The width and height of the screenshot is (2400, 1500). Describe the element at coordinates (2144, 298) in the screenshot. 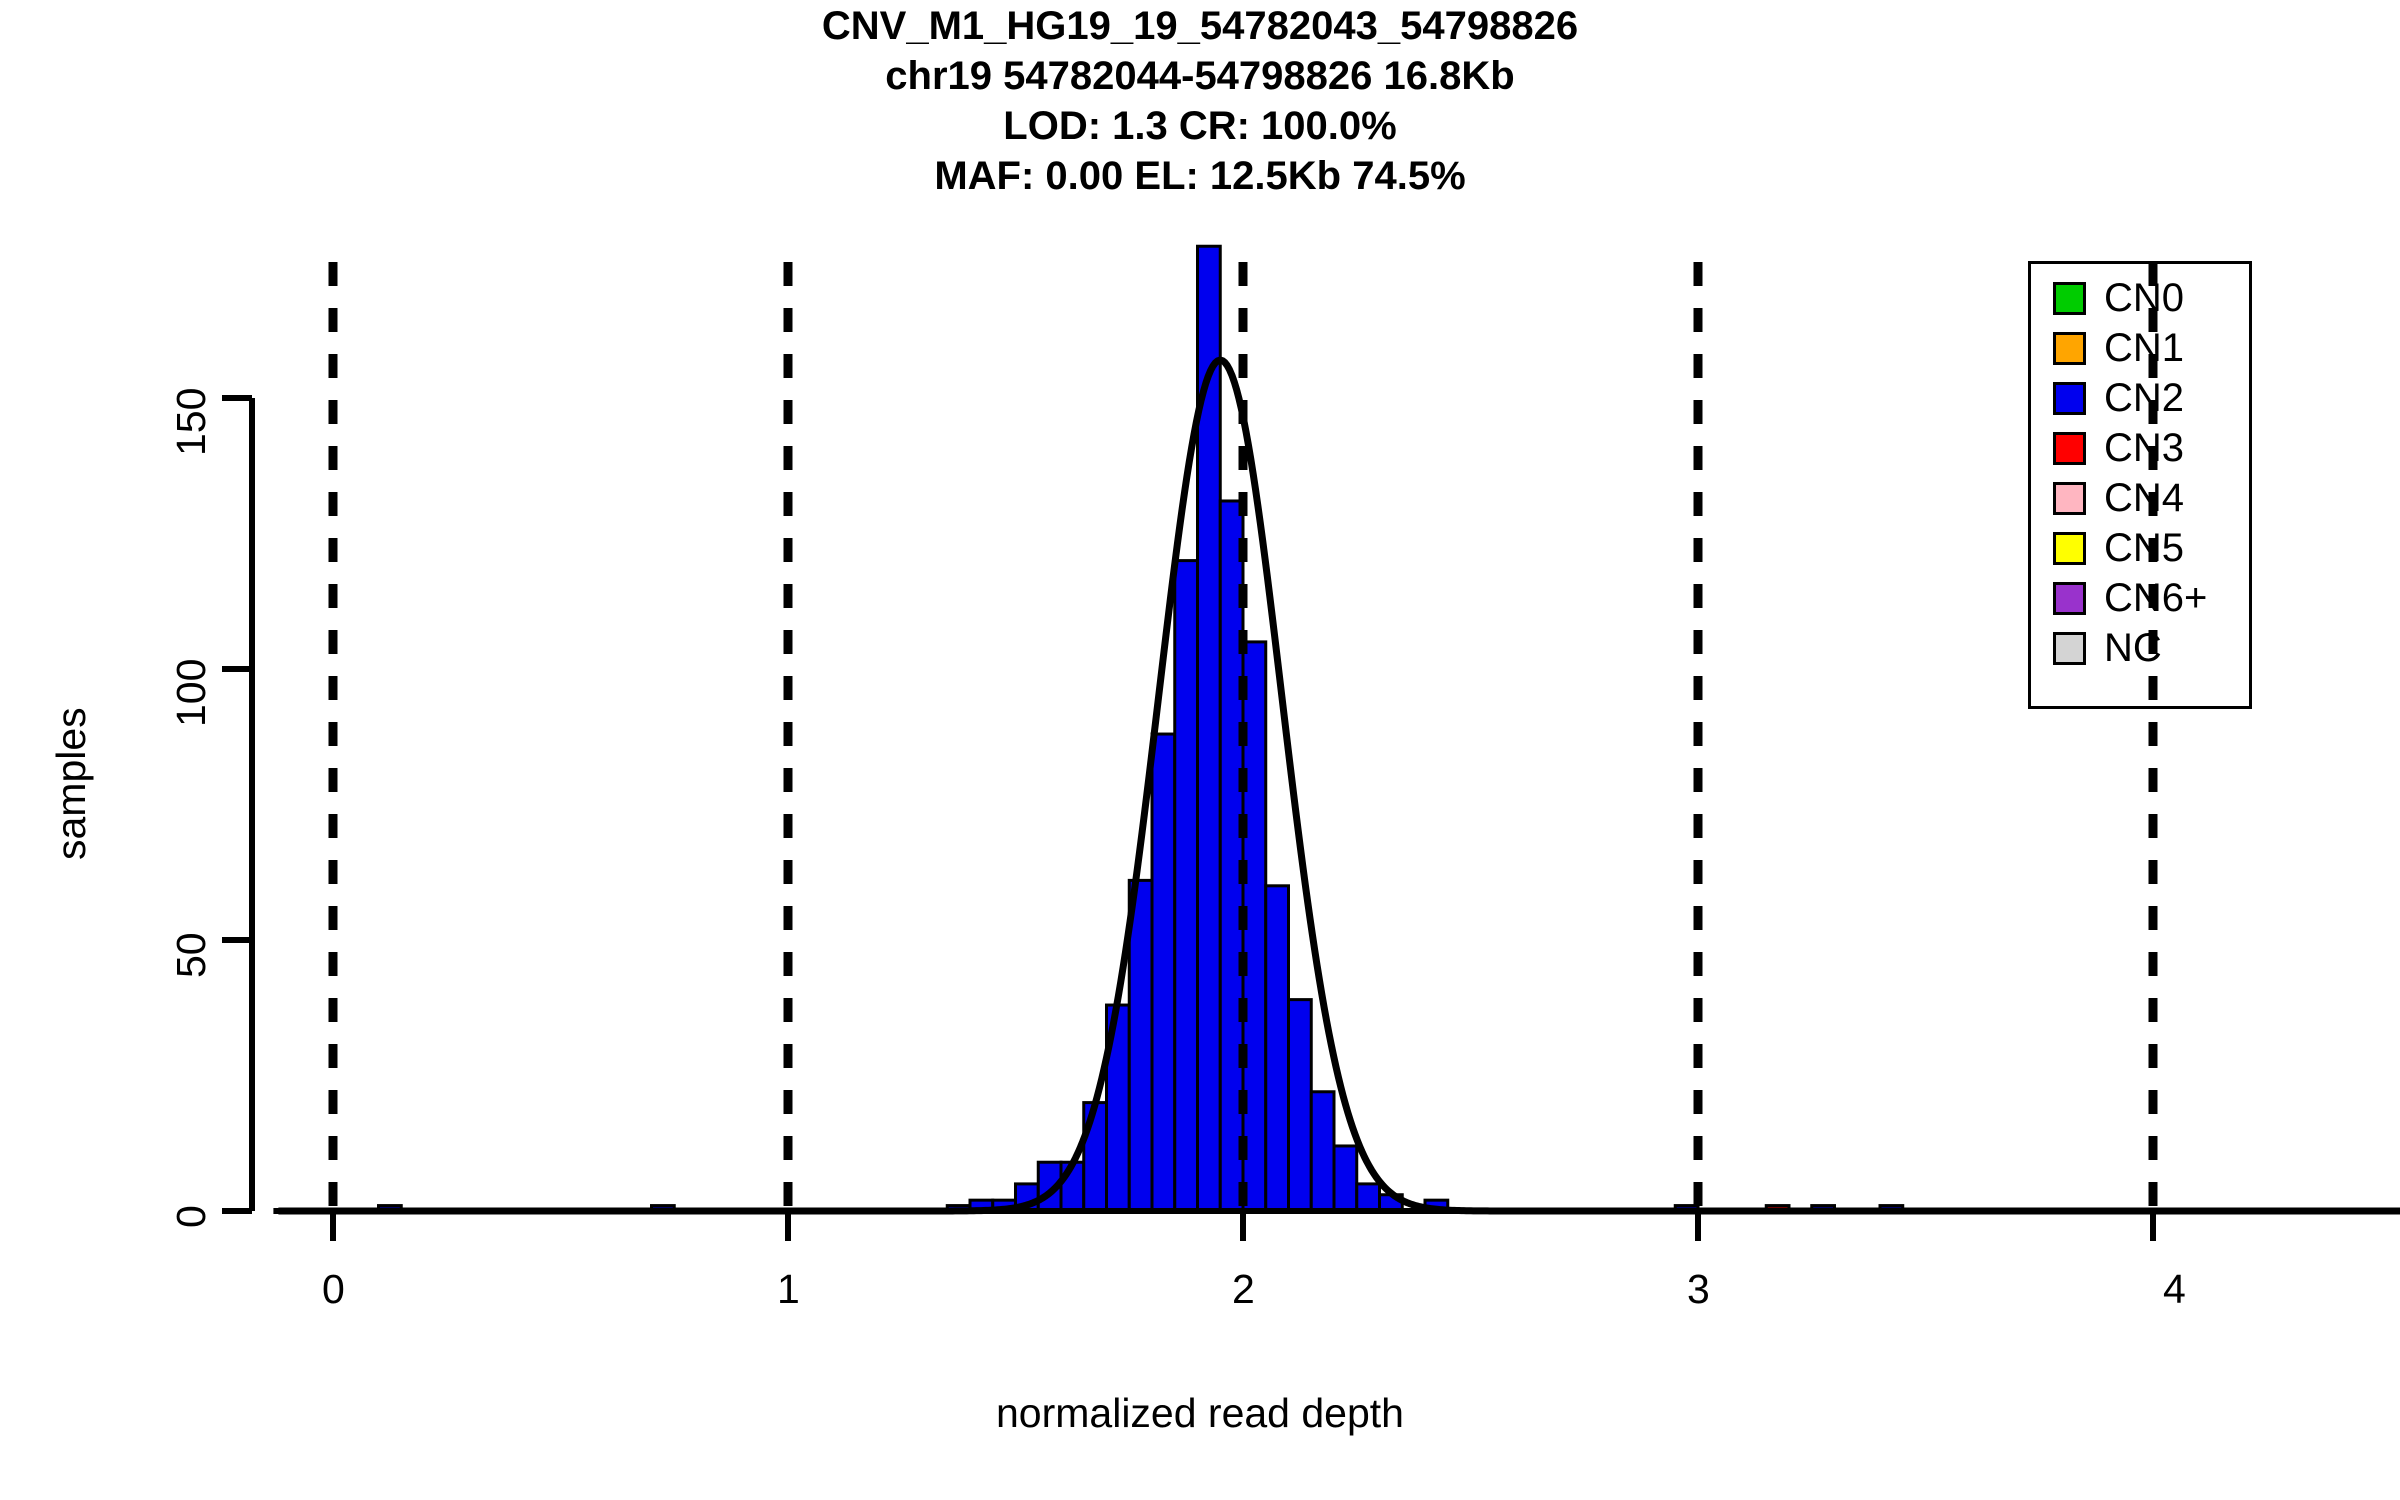

I see `legend-label-cn0: CN0` at that location.